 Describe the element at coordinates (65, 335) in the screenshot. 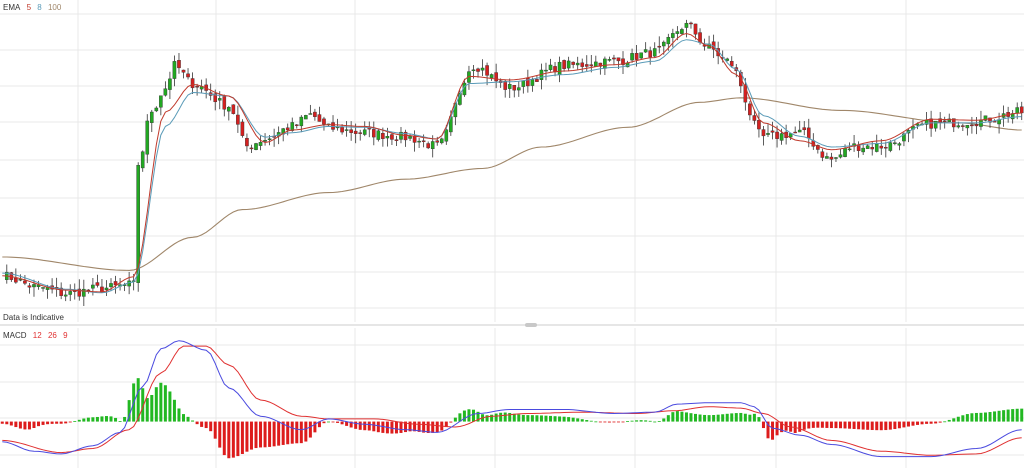

I see `macd-param-signal: 9` at that location.